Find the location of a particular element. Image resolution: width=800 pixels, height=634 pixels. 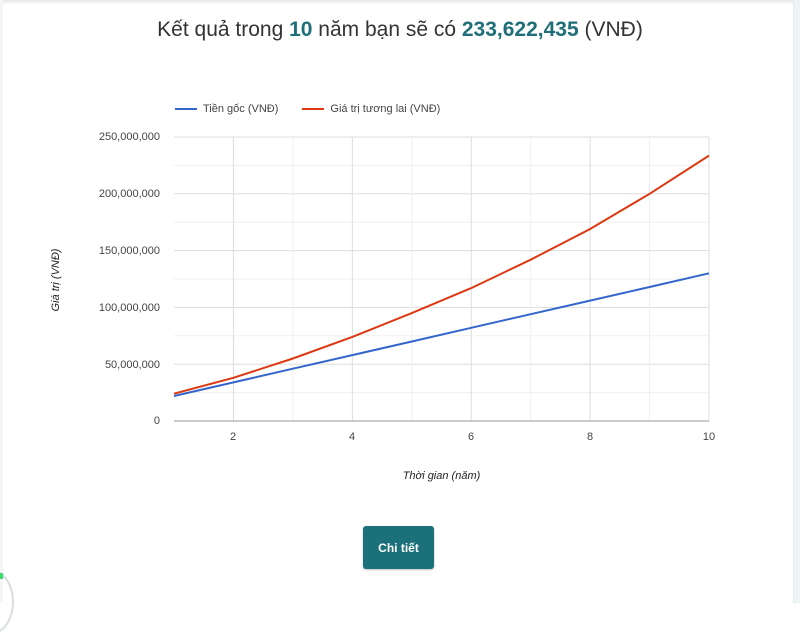

y-tick-label: 100,000,000 is located at coordinates (129, 308).